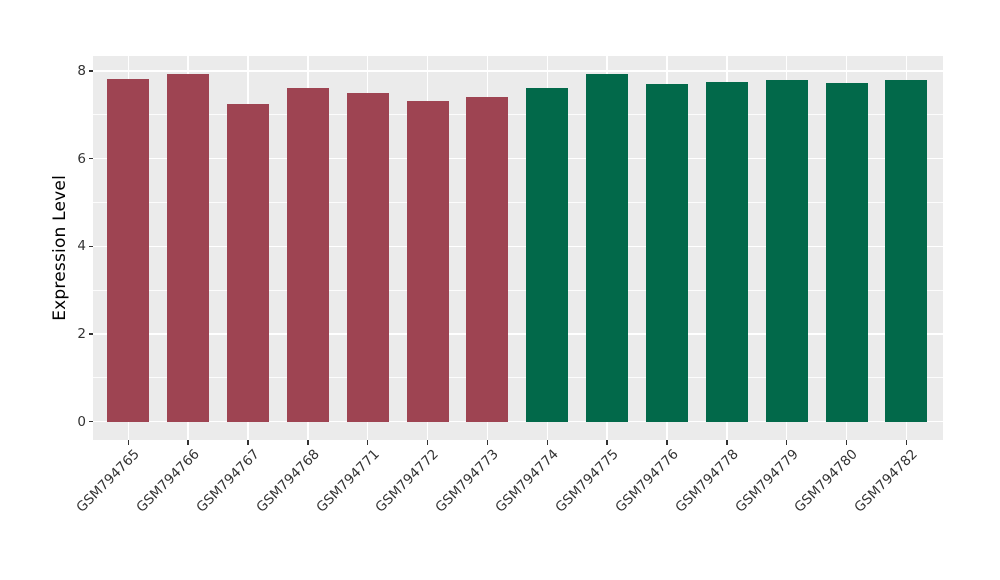 This screenshot has height=580, width=1000. I want to click on bar-GSM794765, so click(128, 250).